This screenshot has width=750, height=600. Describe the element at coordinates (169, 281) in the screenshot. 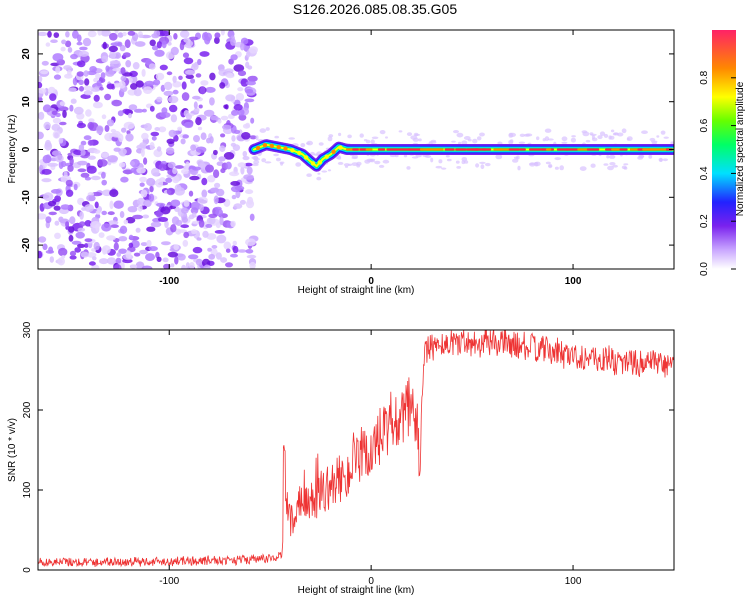

I see `x-tick-label: -100` at that location.